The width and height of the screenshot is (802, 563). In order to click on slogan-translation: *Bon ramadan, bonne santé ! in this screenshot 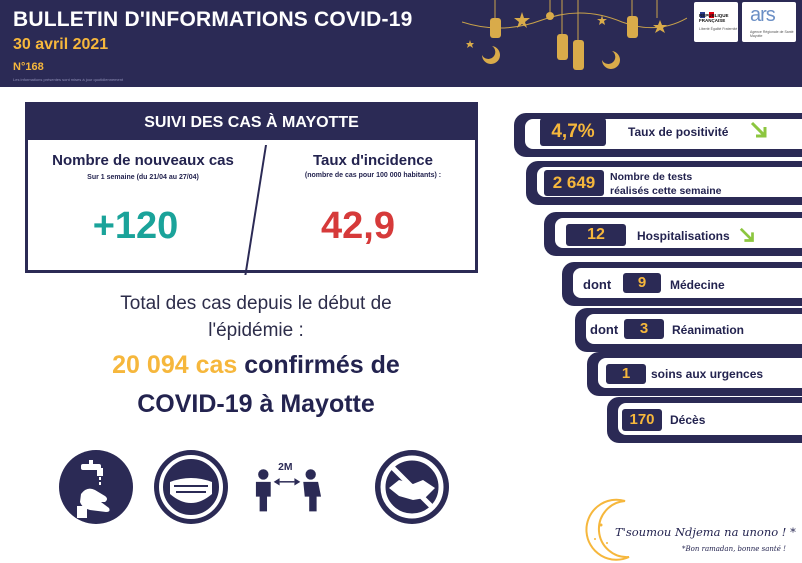, I will do `click(734, 549)`.